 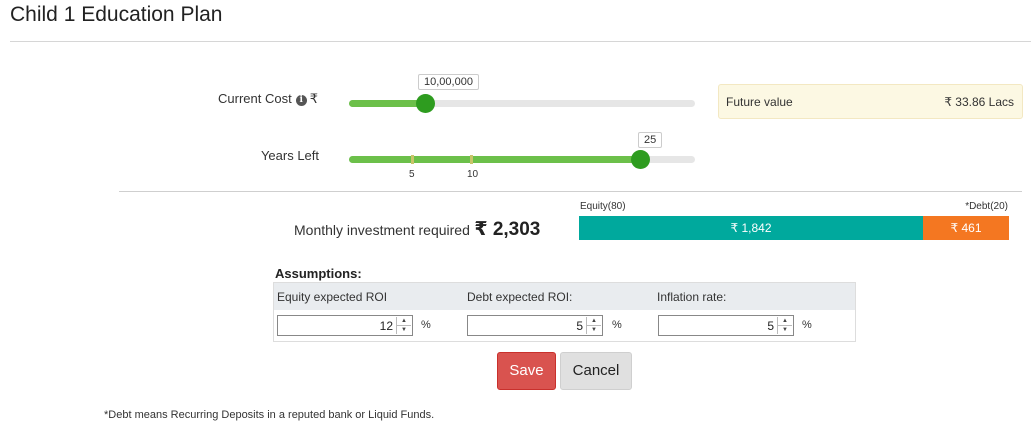 I want to click on assumptions-title: Assumptions:, so click(x=318, y=273).